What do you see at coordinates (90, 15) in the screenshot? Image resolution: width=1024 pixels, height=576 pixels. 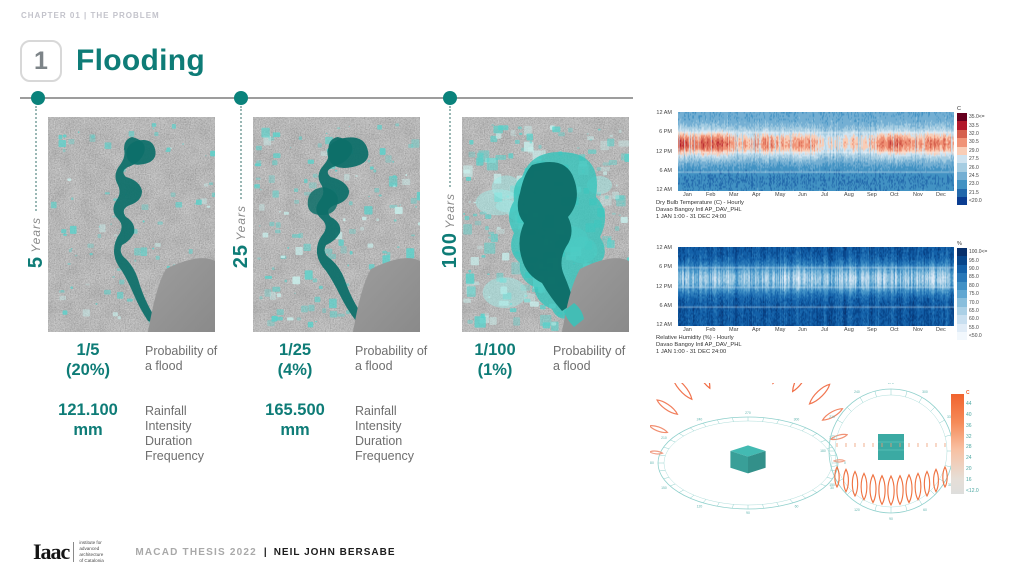 I see `chapter-label: CHAPTER 01 | THE PROBLEM` at bounding box center [90, 15].